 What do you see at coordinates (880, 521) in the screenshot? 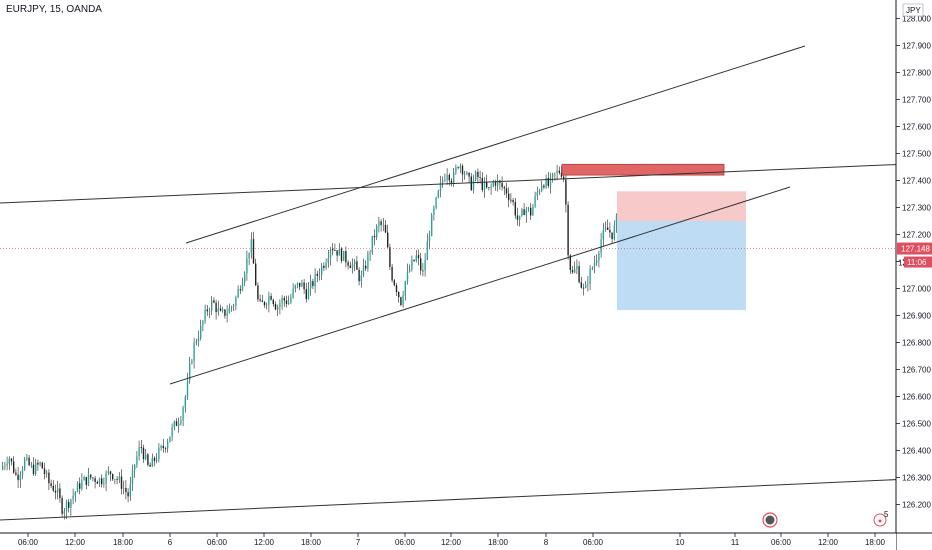
I see `alert-icon-dot` at bounding box center [880, 521].